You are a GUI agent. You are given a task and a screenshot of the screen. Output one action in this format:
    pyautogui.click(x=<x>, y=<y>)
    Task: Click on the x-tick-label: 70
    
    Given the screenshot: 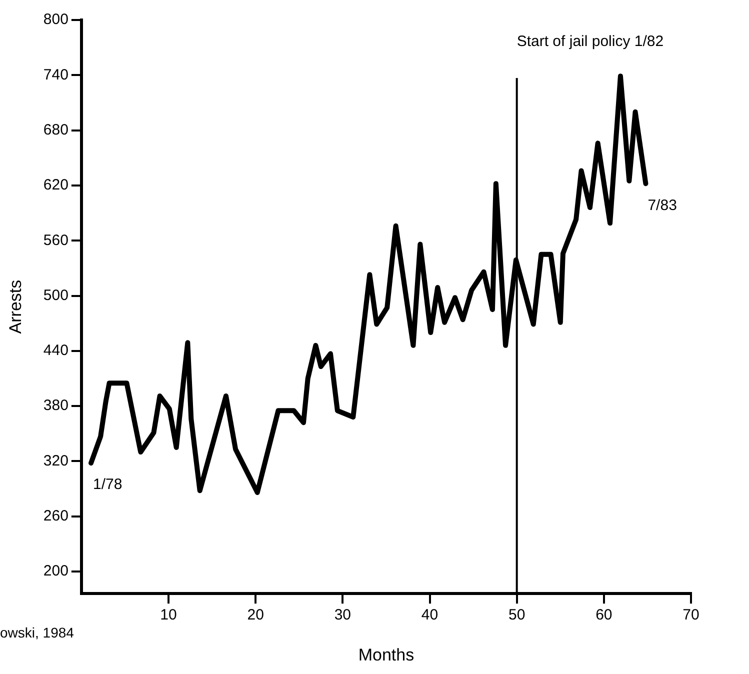 What is the action you would take?
    pyautogui.click(x=691, y=615)
    